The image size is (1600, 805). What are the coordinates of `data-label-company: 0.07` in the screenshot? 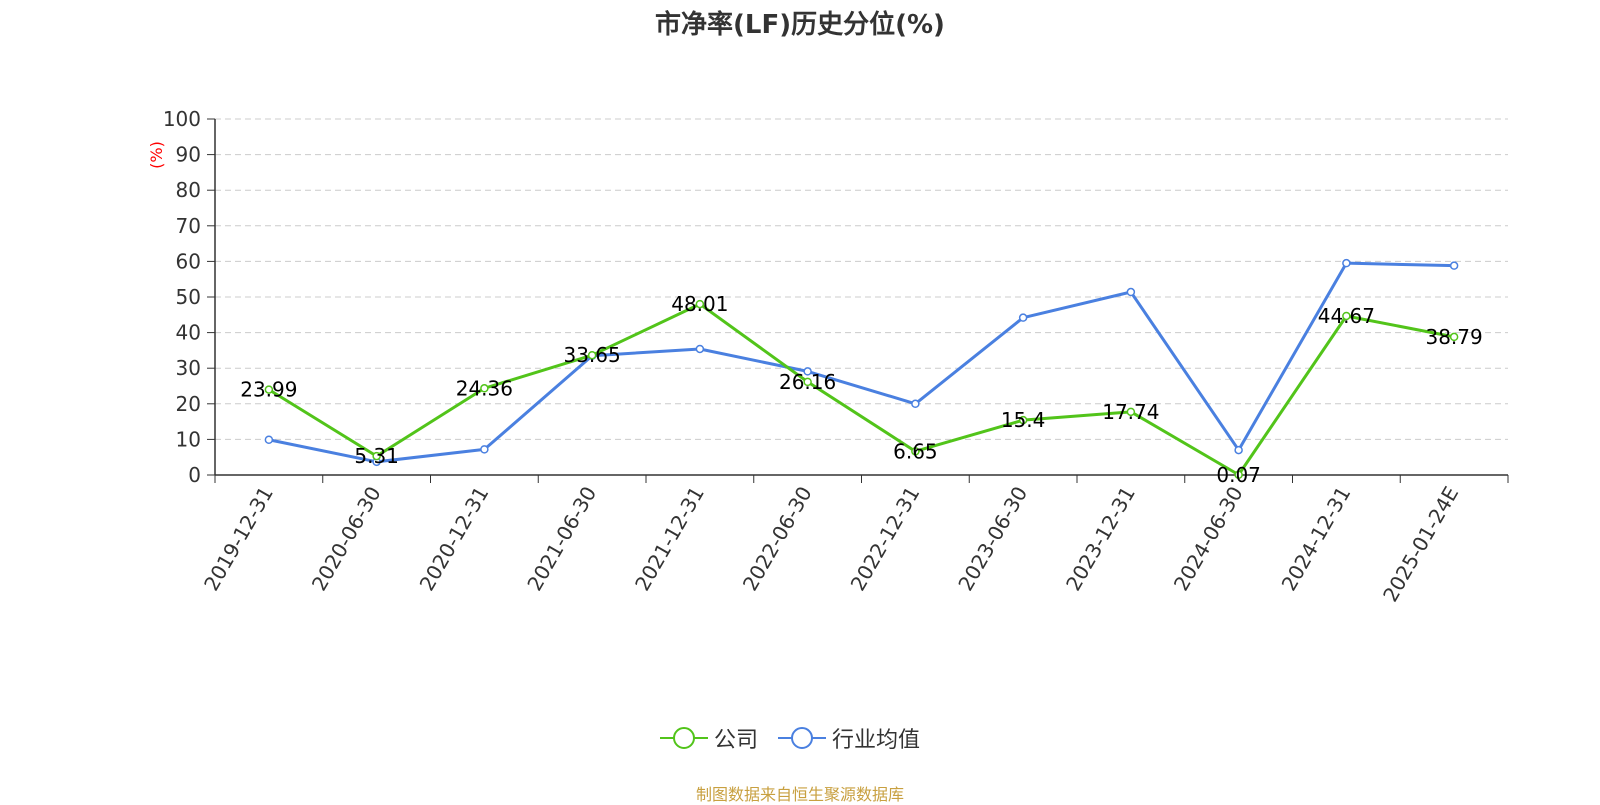 It's located at (1238, 475).